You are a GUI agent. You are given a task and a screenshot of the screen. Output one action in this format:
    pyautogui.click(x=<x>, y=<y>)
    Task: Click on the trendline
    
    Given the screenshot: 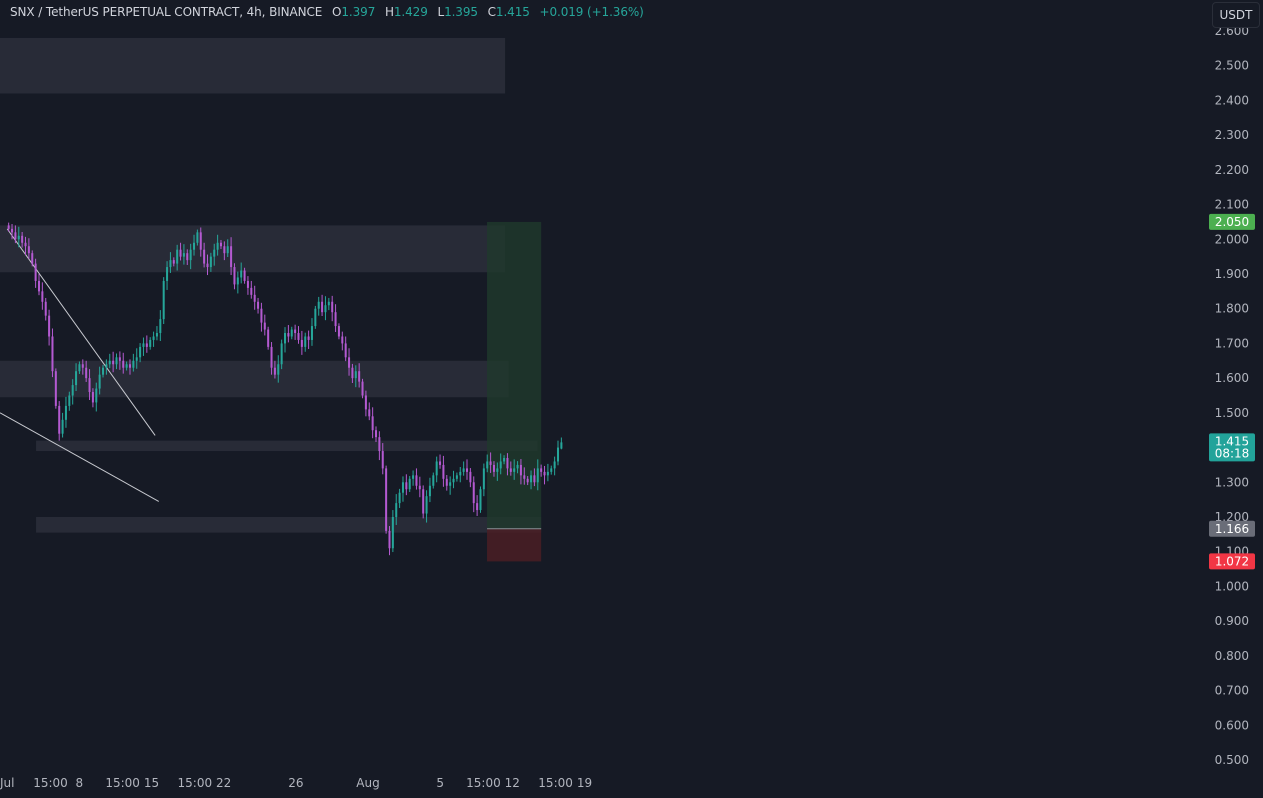 What is the action you would take?
    pyautogui.click(x=79, y=457)
    